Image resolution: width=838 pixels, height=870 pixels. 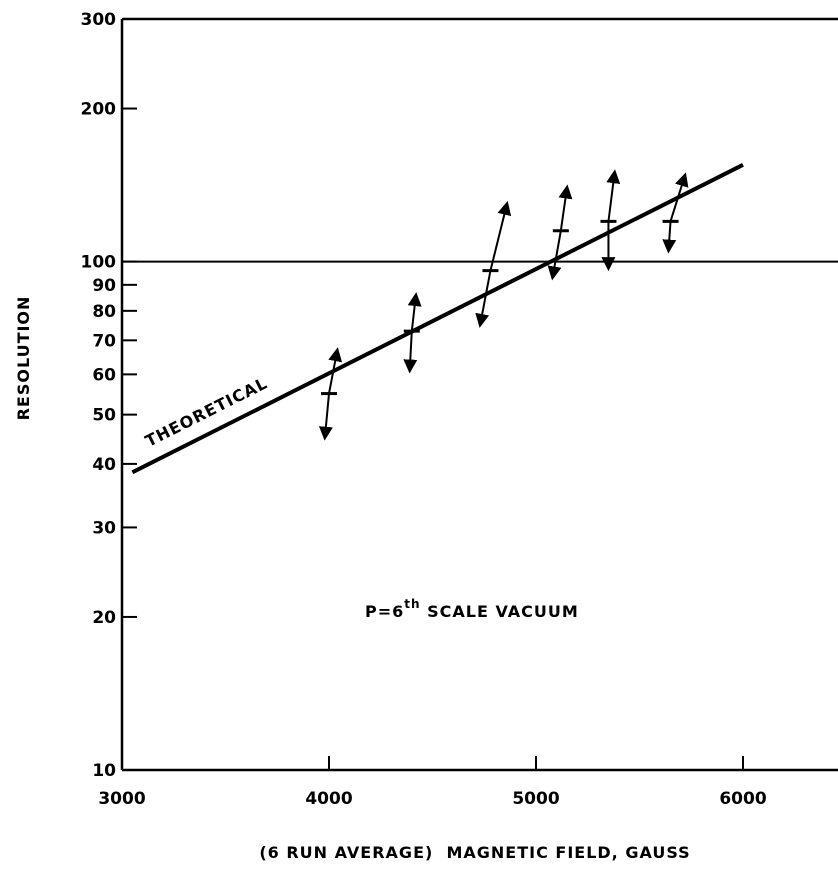 What do you see at coordinates (500, 611) in the screenshot?
I see `vacuum-annotation-suffix: SCALE VACUUM` at bounding box center [500, 611].